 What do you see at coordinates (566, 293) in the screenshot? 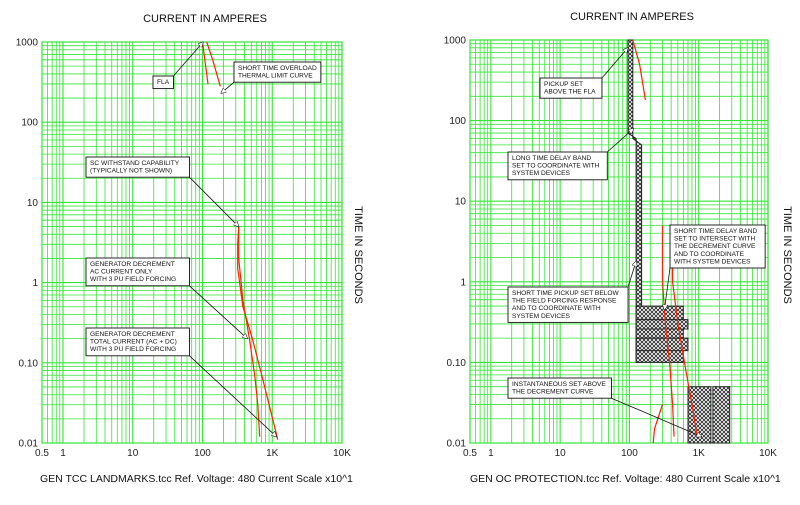
I see `annotation-text: SHORT TIME PICKUP SET BELOW` at bounding box center [566, 293].